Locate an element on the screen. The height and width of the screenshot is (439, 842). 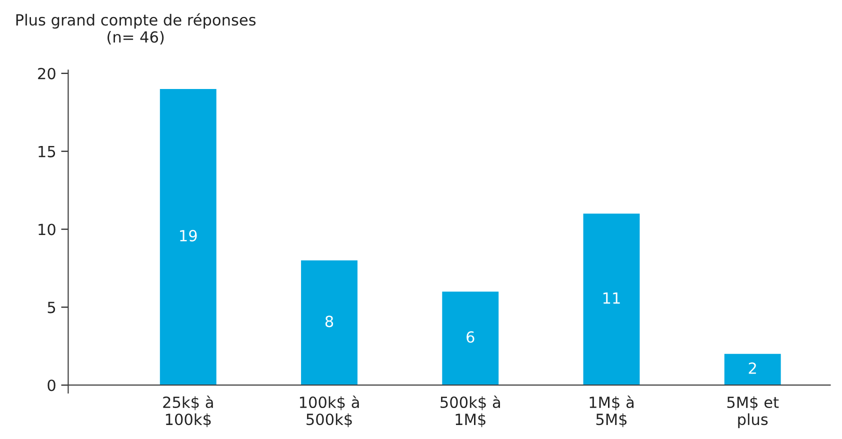
chart-title: Plus grand compte de réponses (n= 46) is located at coordinates (136, 29).